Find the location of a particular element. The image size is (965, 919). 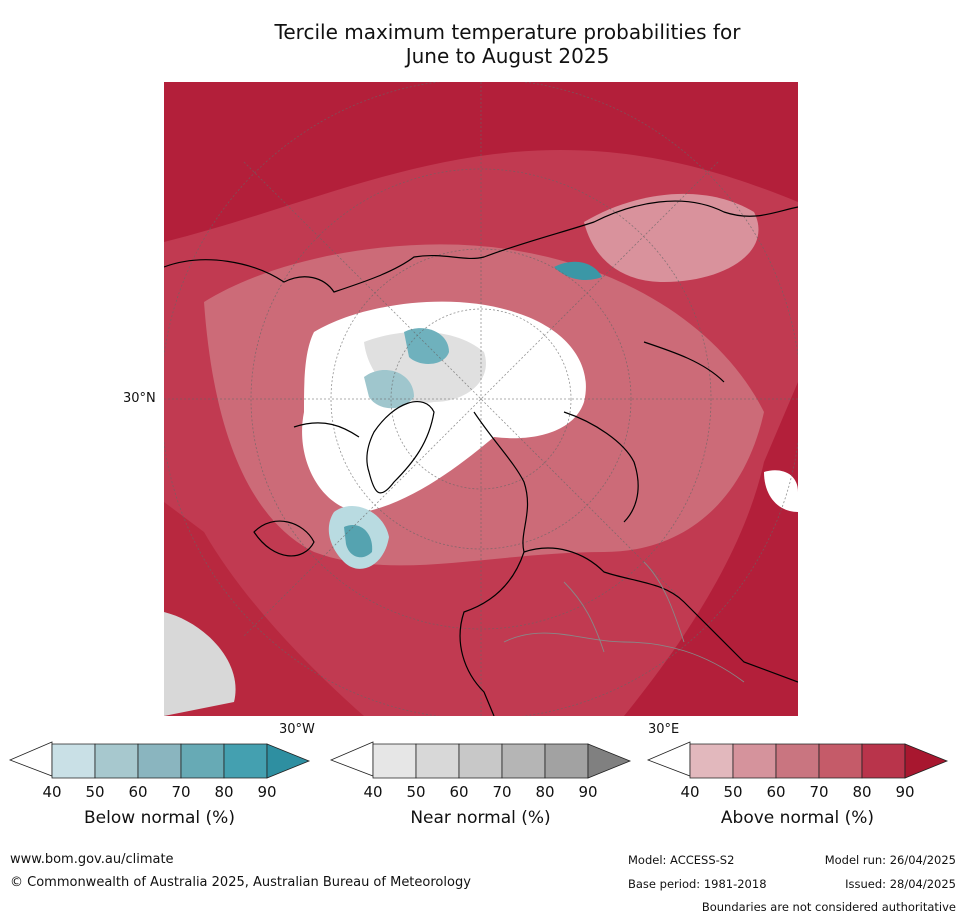

model-run-date: Model run: 26/04/2025 is located at coordinates (890, 860).